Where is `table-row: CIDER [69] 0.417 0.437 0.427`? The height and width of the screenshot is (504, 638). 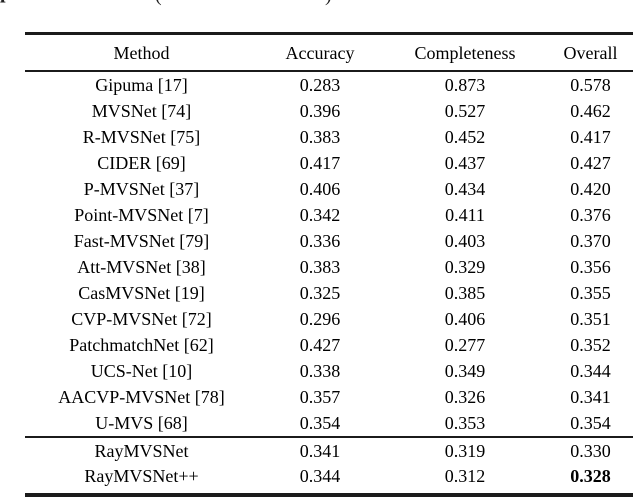 table-row: CIDER [69] 0.417 0.437 0.427 is located at coordinates (329, 163).